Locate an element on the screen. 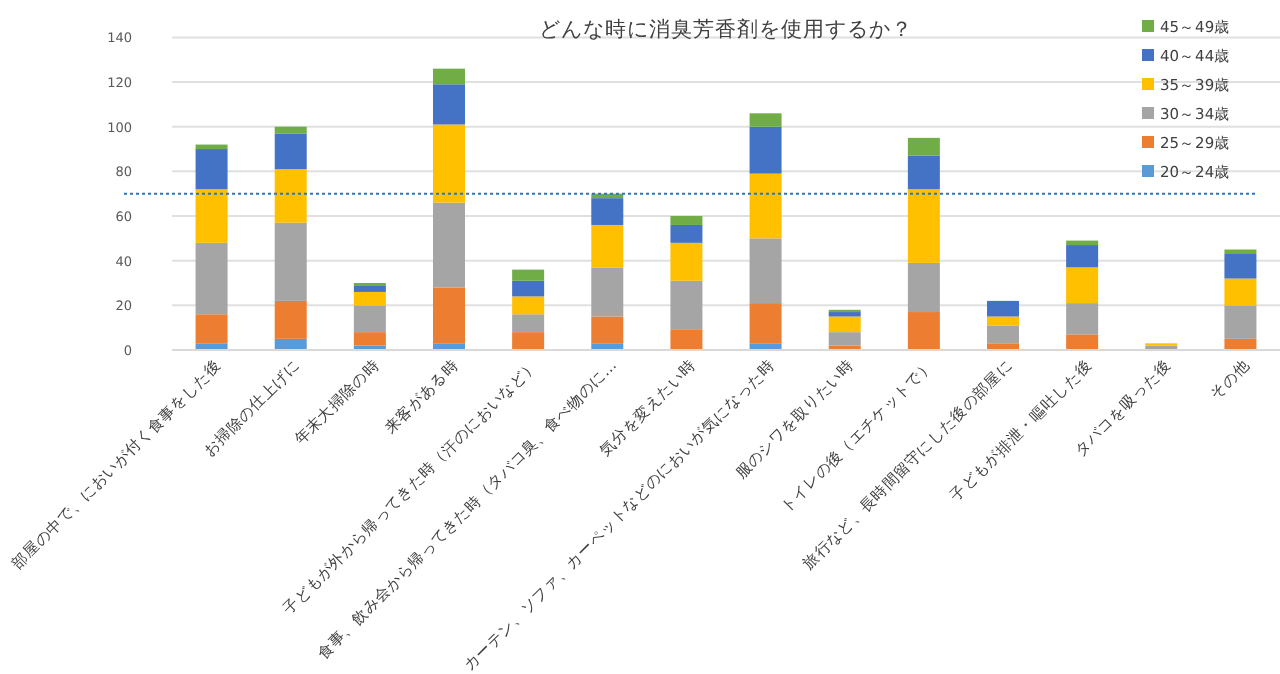 This screenshot has width=1280, height=674. chart-title: どんな時に消臭芳香剤を使用するか？ is located at coordinates (726, 29).